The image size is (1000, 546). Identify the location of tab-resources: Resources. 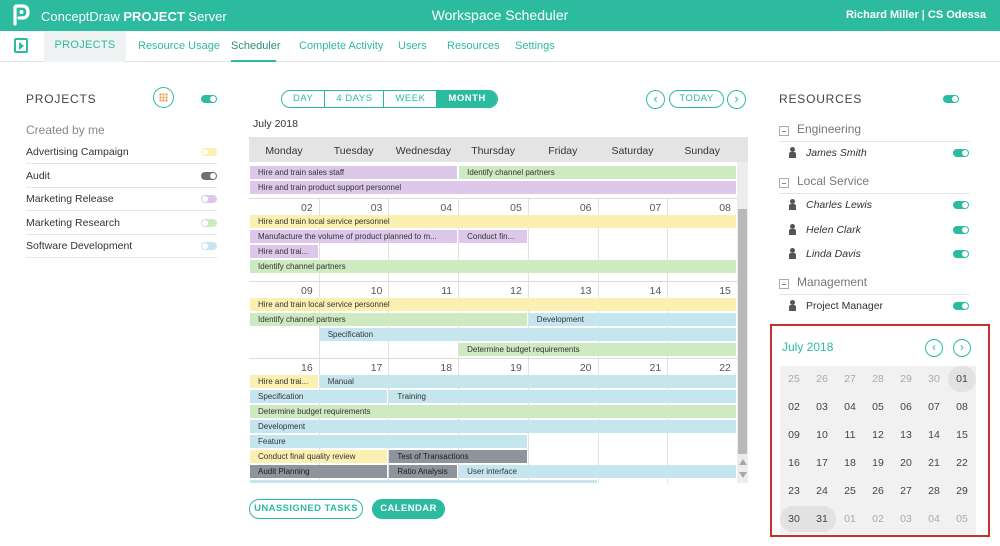
(473, 46).